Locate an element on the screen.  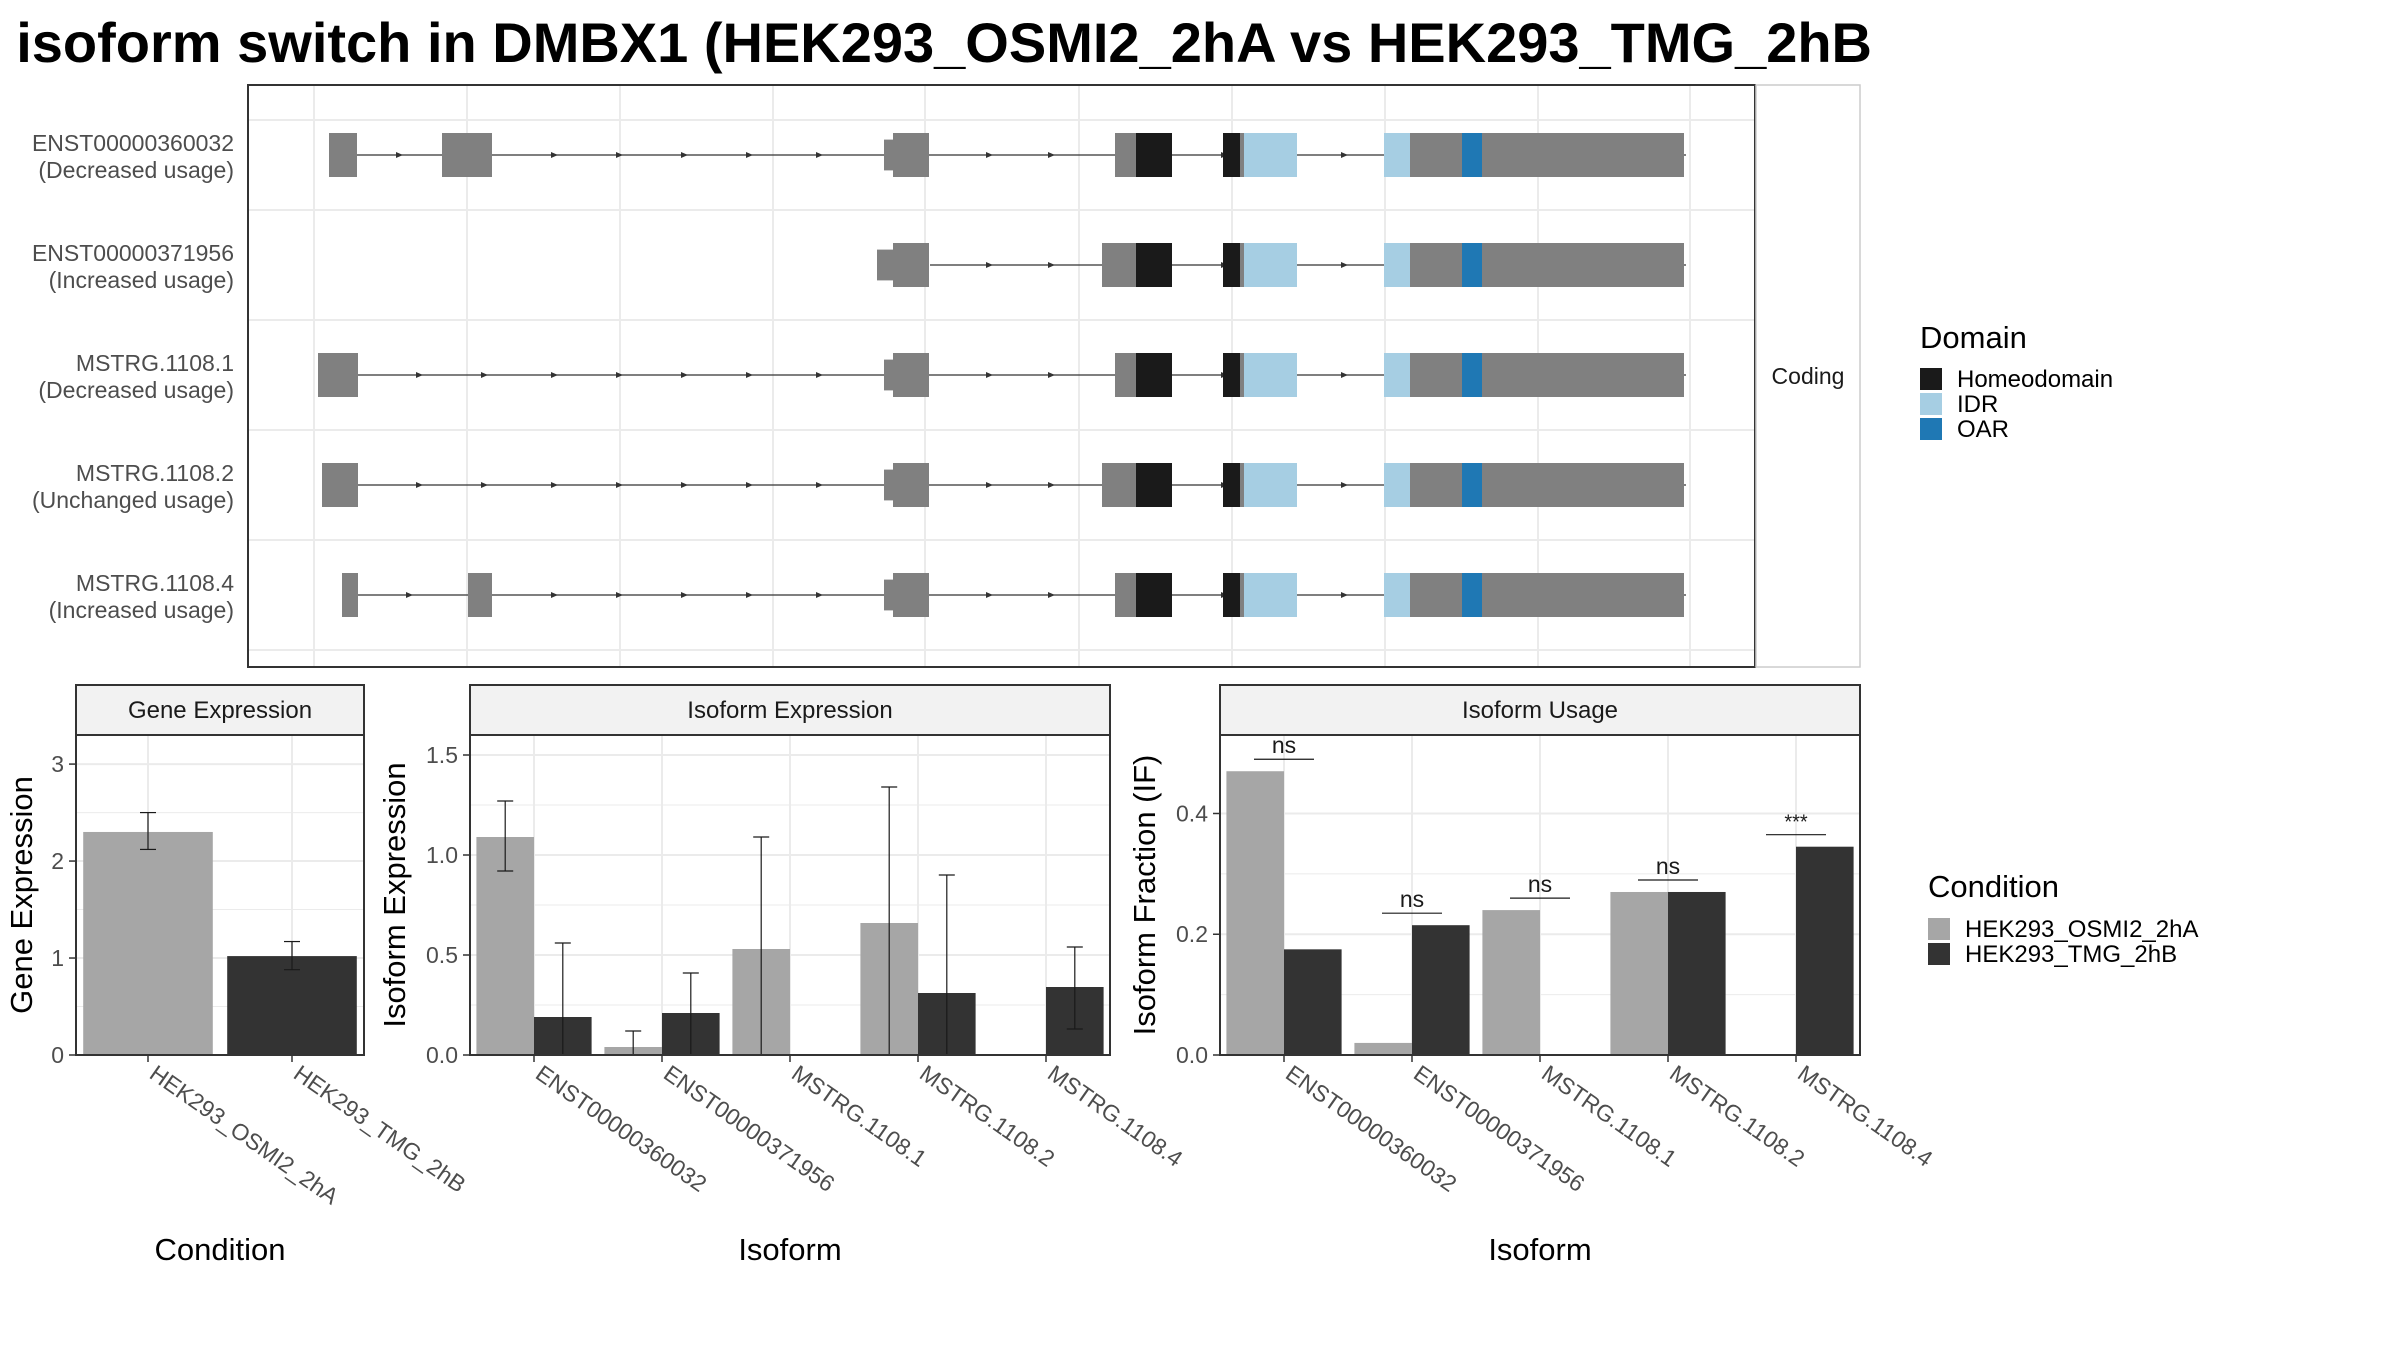
panel-title: Isoform Usage is located at coordinates (1540, 710).